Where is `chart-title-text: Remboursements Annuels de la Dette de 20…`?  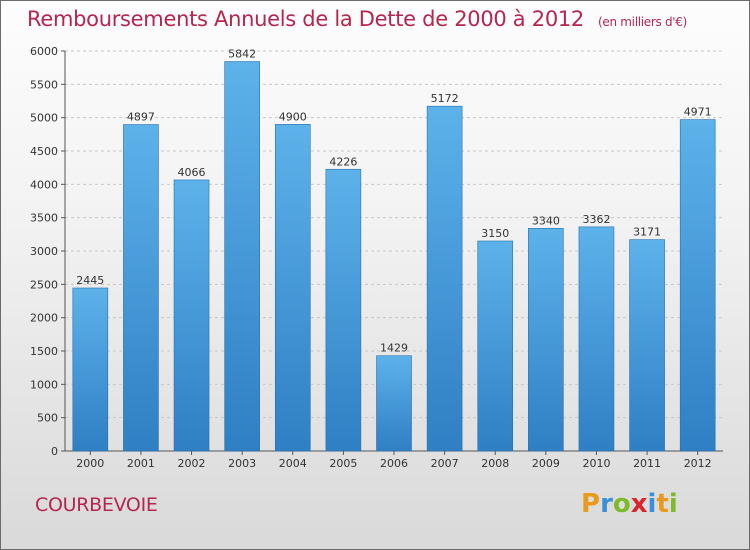 chart-title-text: Remboursements Annuels de la Dette de 20… is located at coordinates (305, 19).